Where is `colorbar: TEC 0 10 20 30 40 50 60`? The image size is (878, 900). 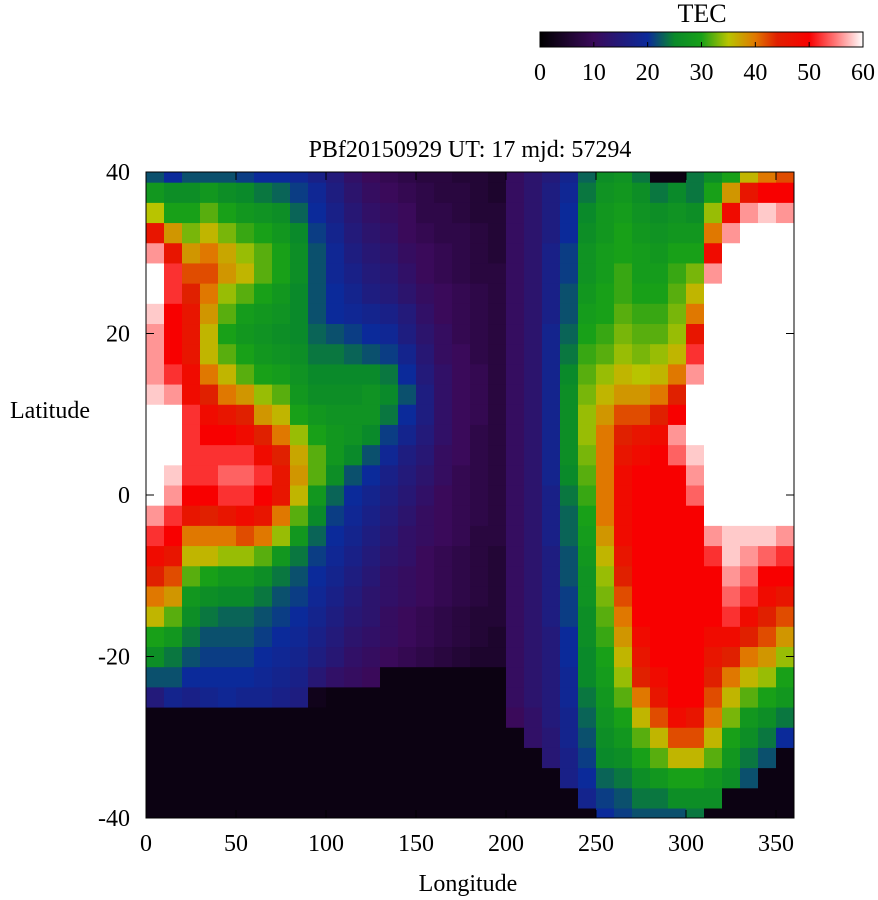
colorbar: TEC 0 10 20 30 40 50 60 is located at coordinates (704, 43).